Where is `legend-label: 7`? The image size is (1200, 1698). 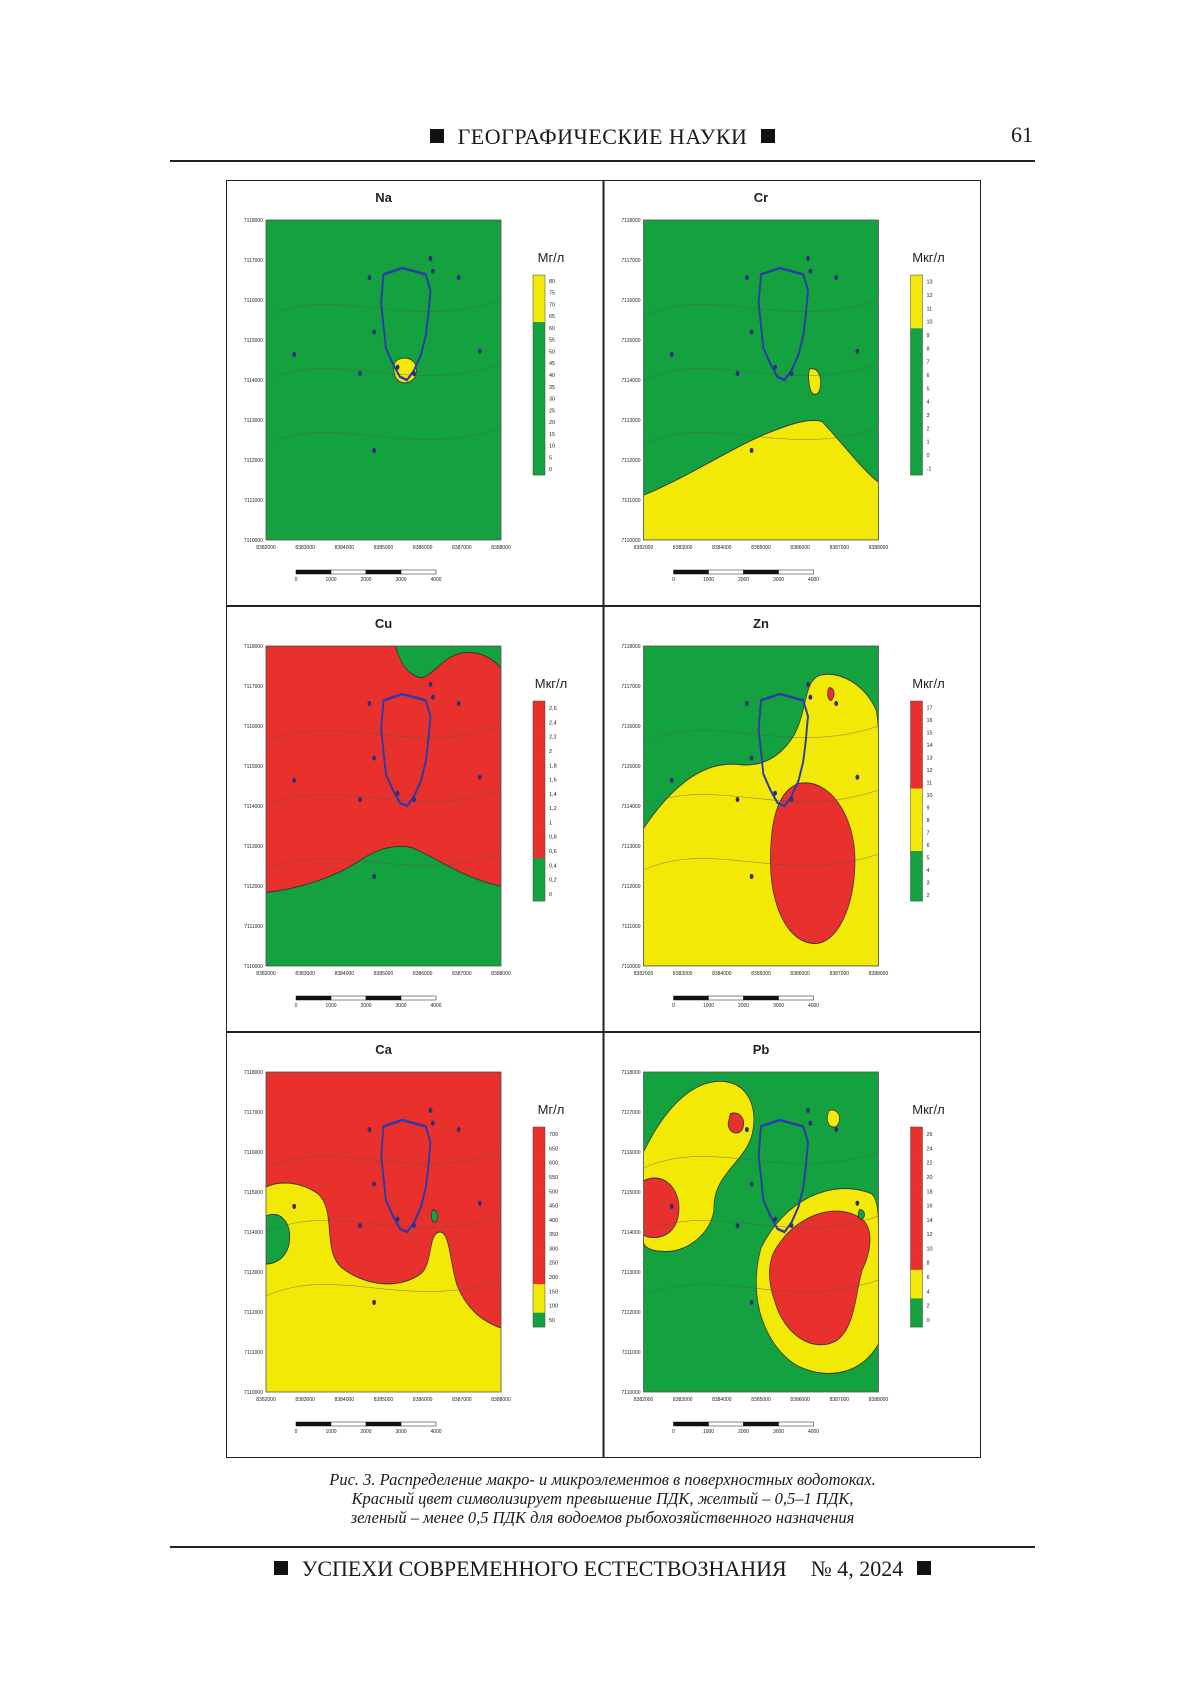
legend-label: 7 is located at coordinates (928, 833).